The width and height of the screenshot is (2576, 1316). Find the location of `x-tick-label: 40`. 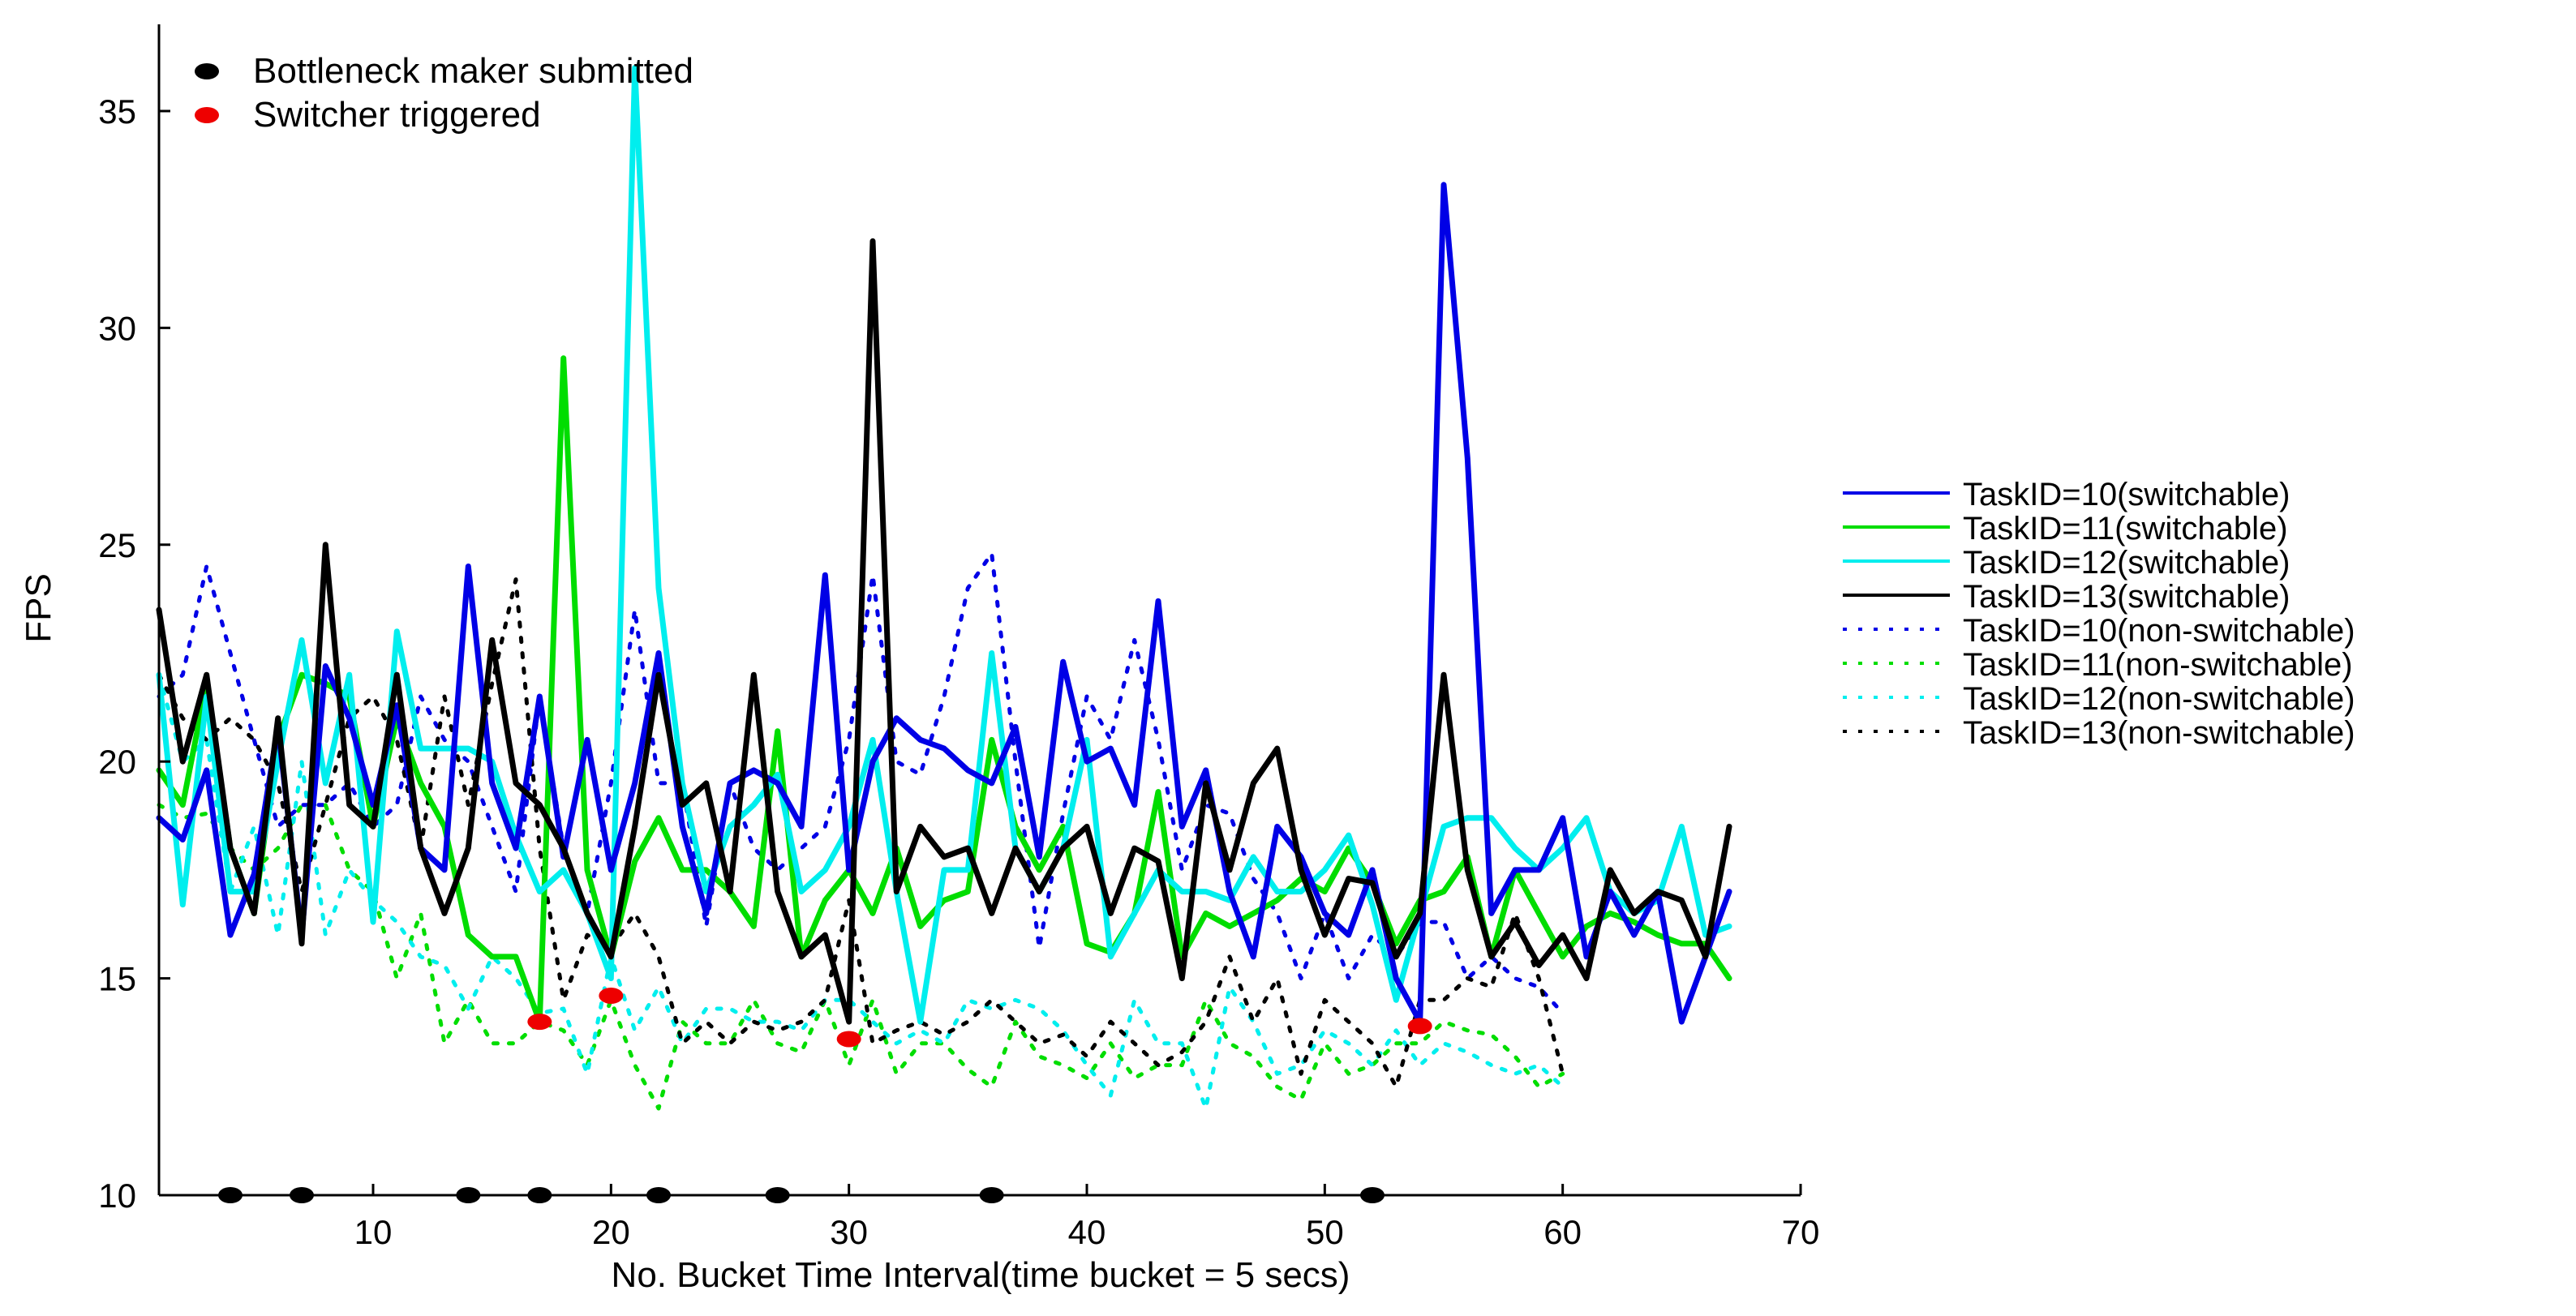

x-tick-label: 40 is located at coordinates (1087, 1232).